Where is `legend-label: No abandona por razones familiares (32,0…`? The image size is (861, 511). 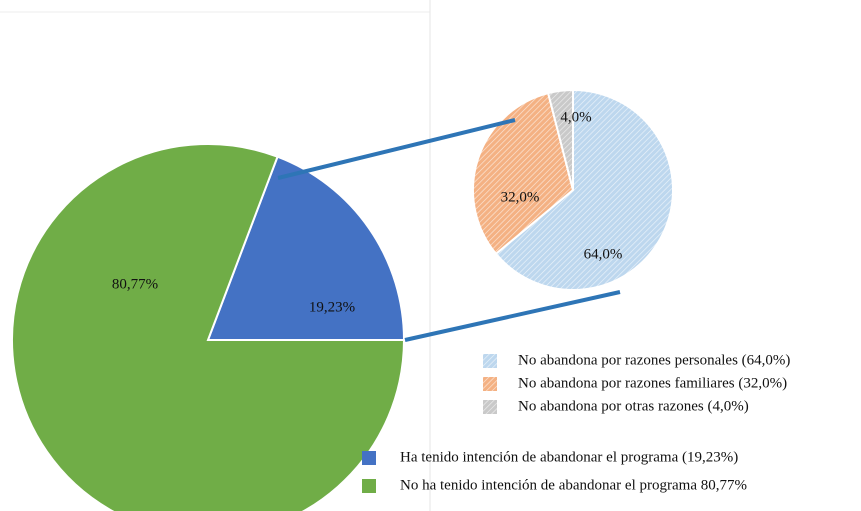 legend-label: No abandona por razones familiares (32,0… is located at coordinates (652, 383).